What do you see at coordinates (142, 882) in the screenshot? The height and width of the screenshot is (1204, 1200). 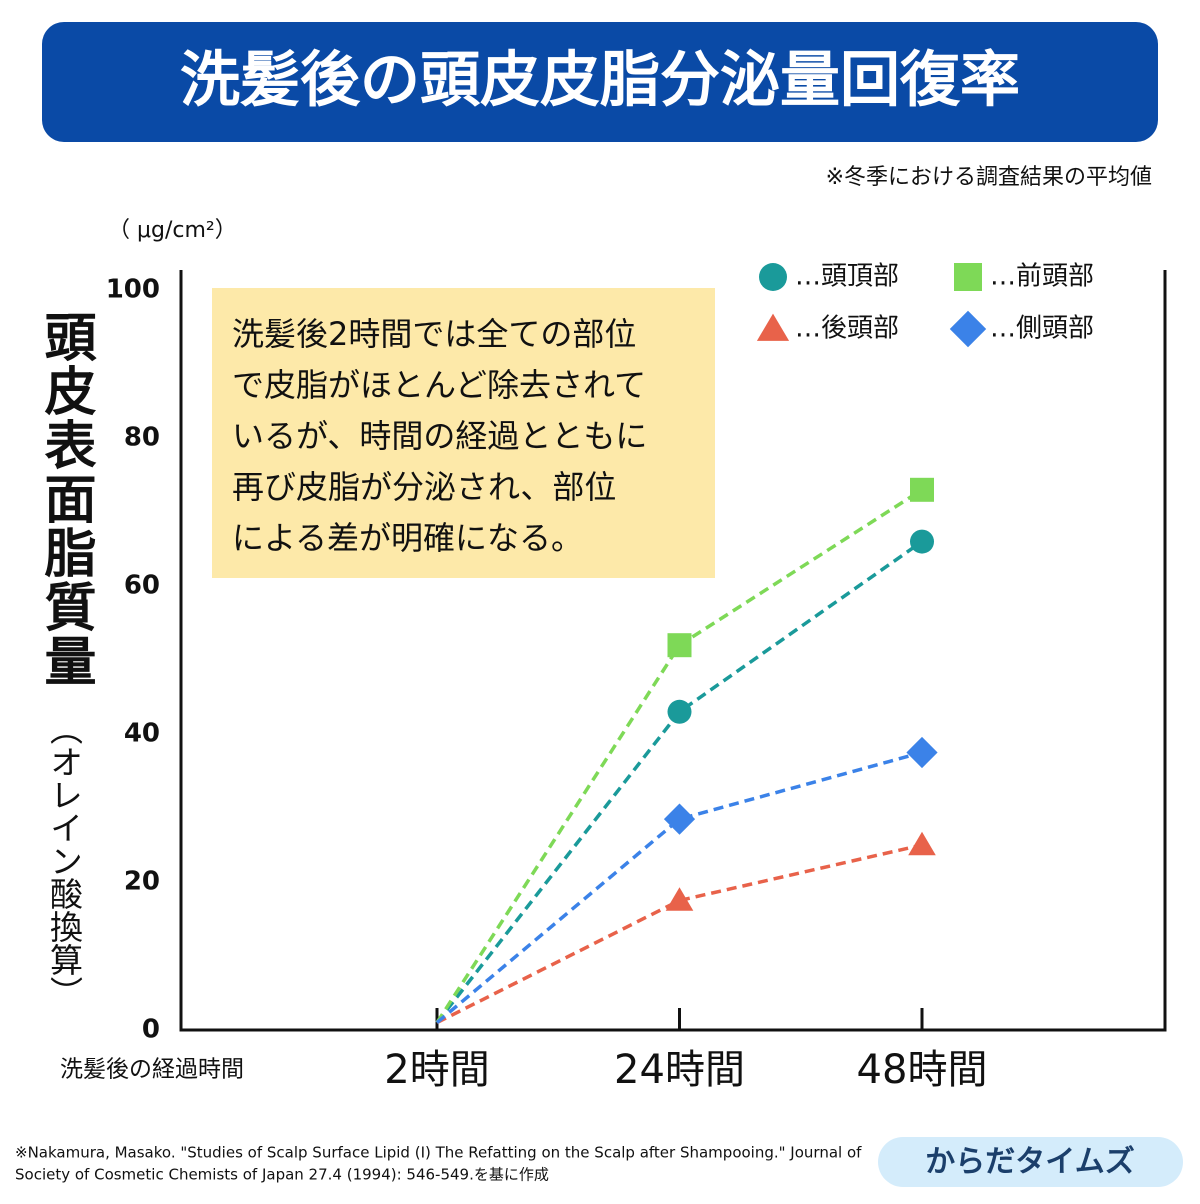 I see `y-tick-label: 20` at bounding box center [142, 882].